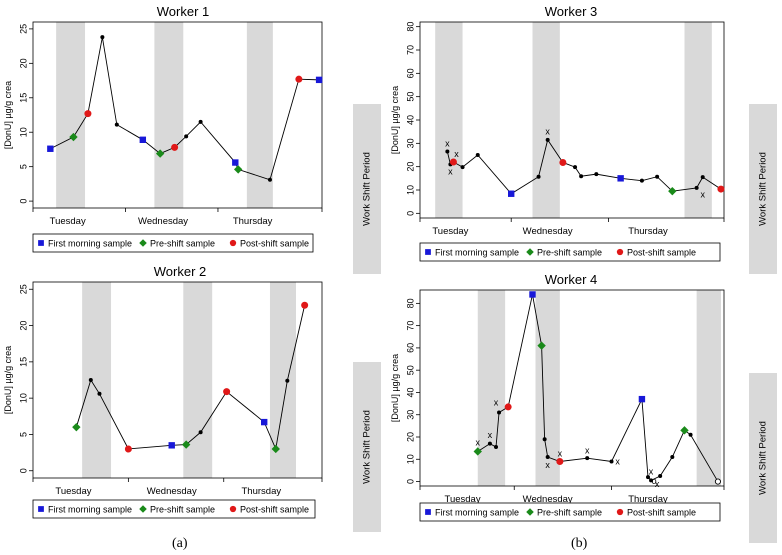 Image resolution: width=782 pixels, height=555 pixels. I want to click on chart-title: Worker 1, so click(183, 11).